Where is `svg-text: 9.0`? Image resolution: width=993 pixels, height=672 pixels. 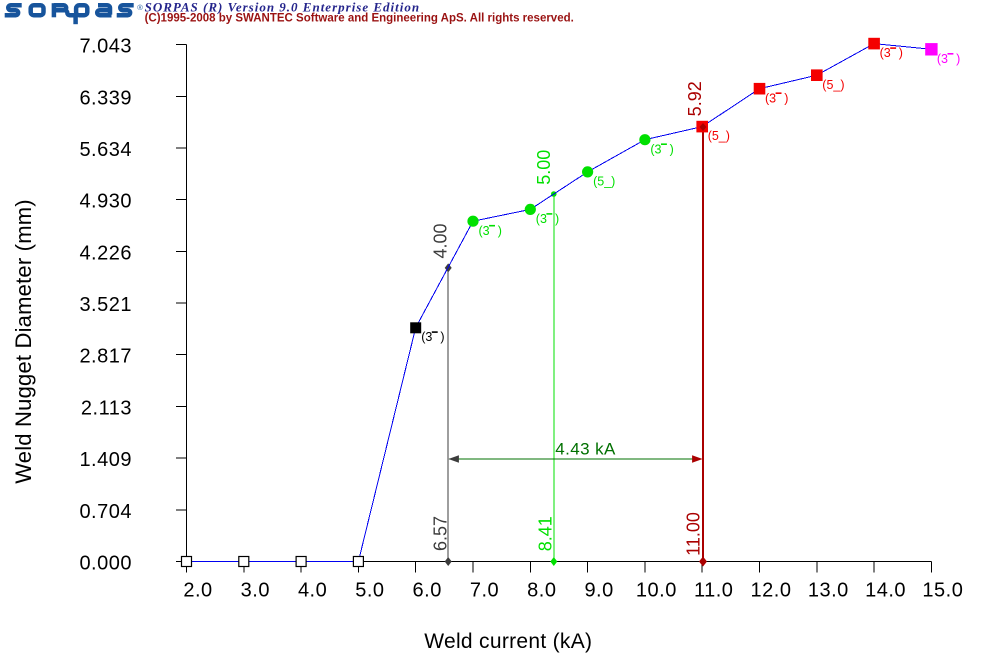
svg-text: 9.0 is located at coordinates (598, 591).